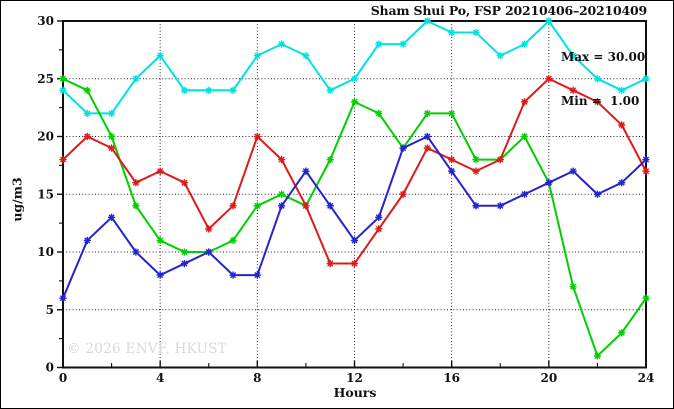 Image resolution: width=674 pixels, height=409 pixels. I want to click on watermark: © 2026 ENVF, HKUST, so click(147, 349).